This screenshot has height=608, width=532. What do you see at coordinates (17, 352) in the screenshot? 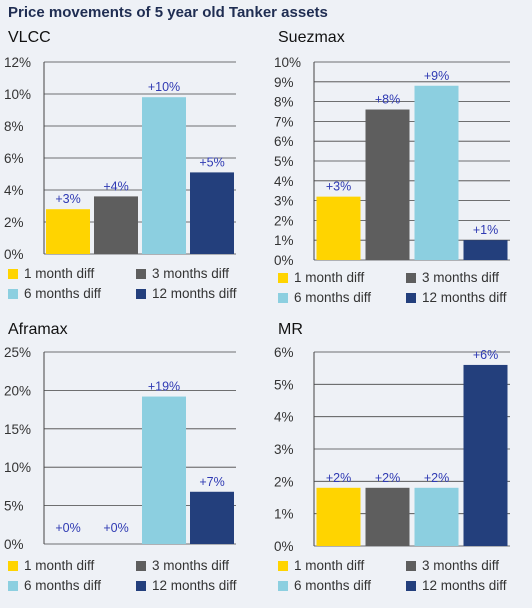
I see `y-tick-label: 25%` at bounding box center [17, 352].